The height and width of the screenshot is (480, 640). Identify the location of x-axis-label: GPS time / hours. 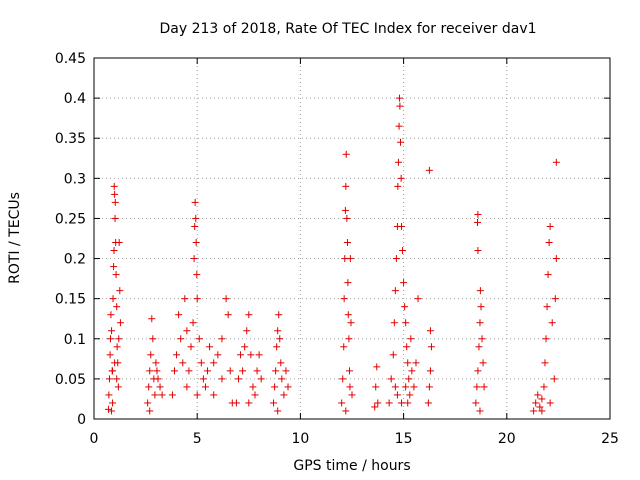
(351, 466).